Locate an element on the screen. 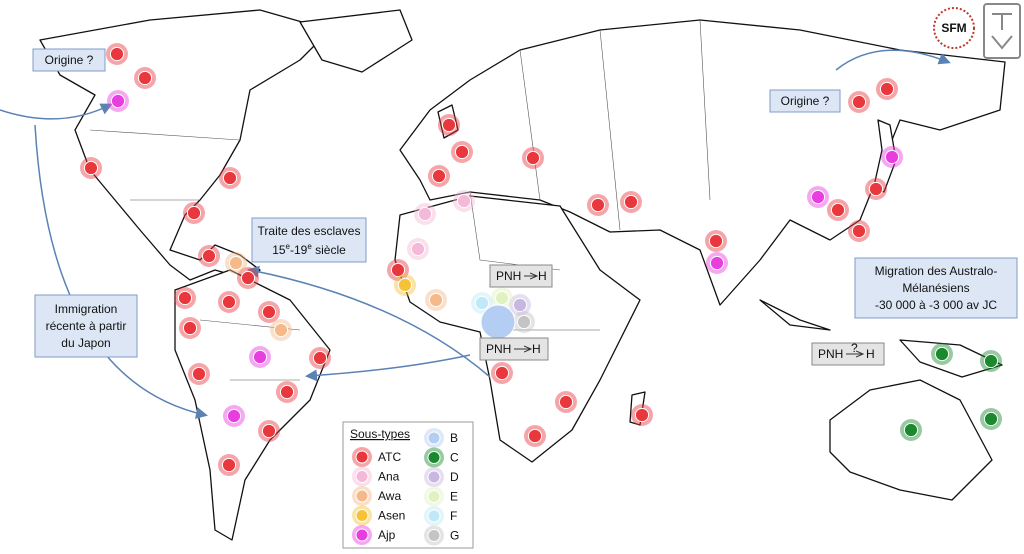 The height and width of the screenshot is (554, 1024). legend-label: Ana is located at coordinates (389, 477).